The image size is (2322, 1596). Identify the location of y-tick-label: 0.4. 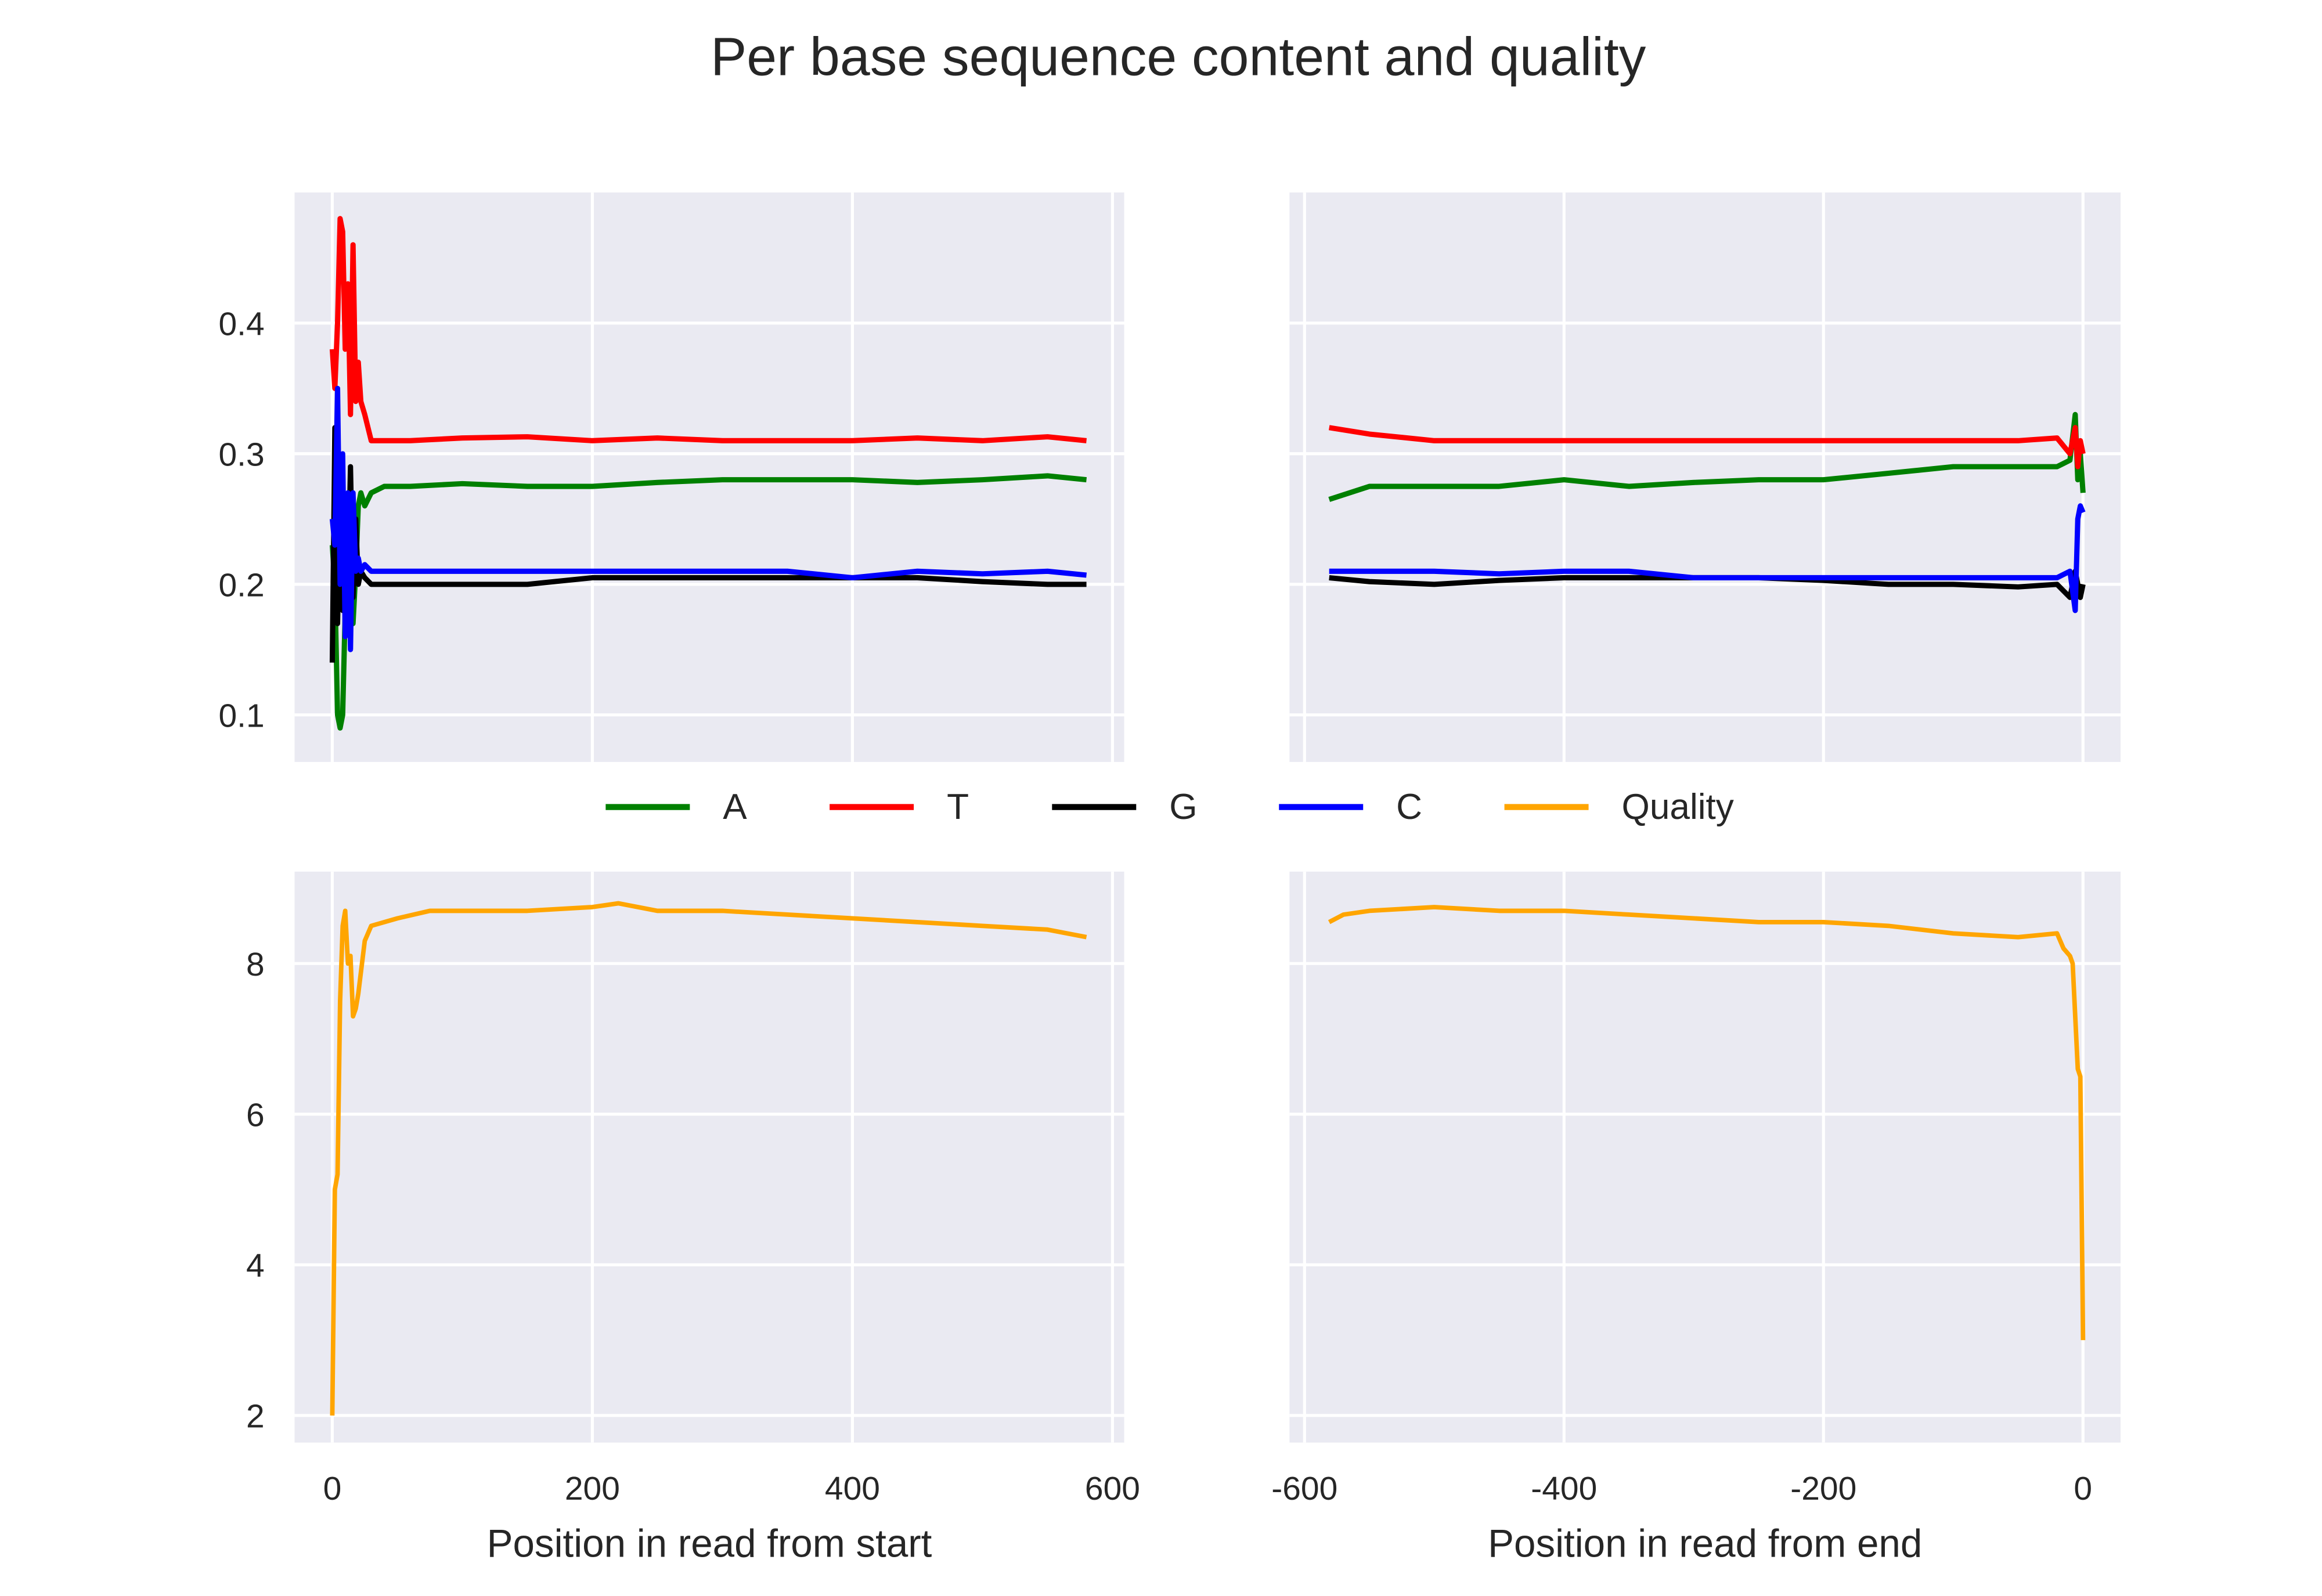
(242, 323).